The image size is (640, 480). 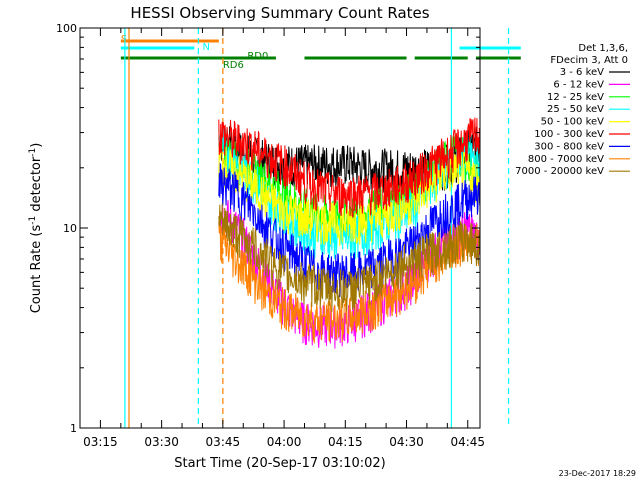 What do you see at coordinates (100, 442) in the screenshot?
I see `x-tick-label: 03:15` at bounding box center [100, 442].